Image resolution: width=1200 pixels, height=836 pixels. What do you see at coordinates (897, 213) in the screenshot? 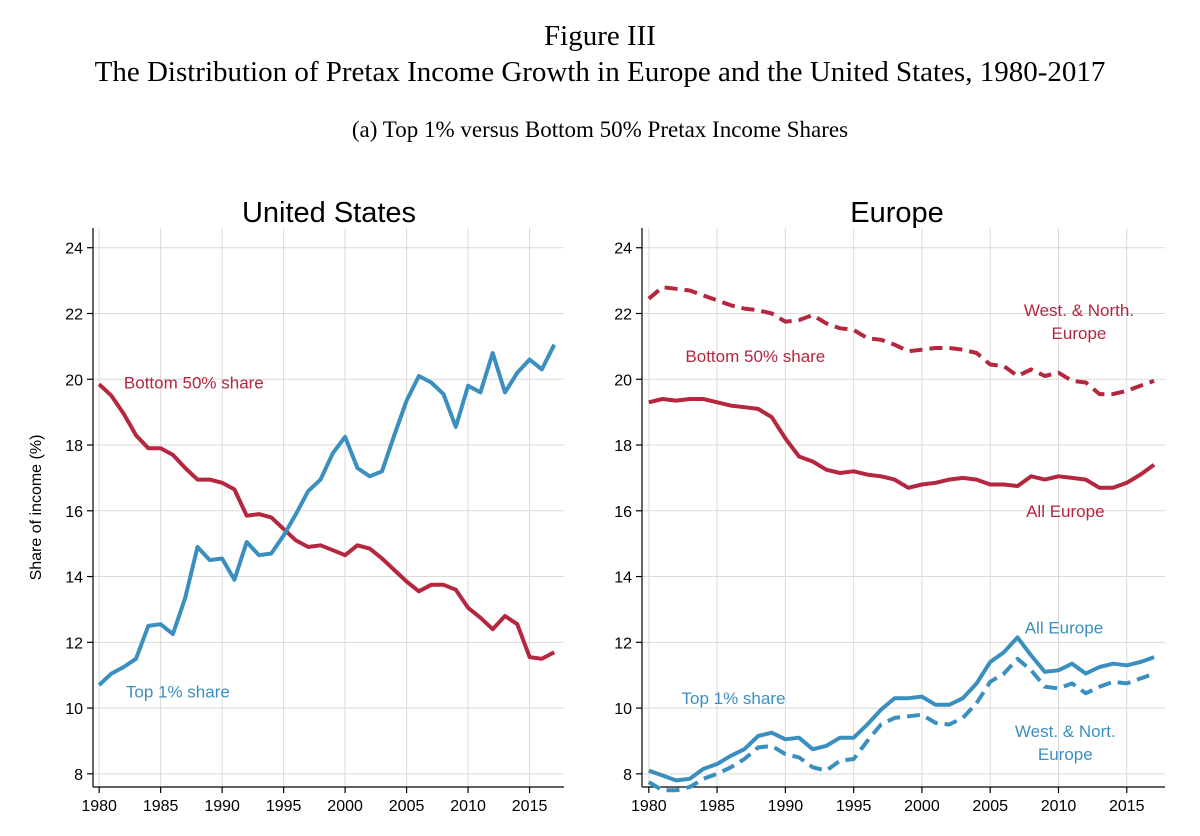
I see `chart-title: Europe` at bounding box center [897, 213].